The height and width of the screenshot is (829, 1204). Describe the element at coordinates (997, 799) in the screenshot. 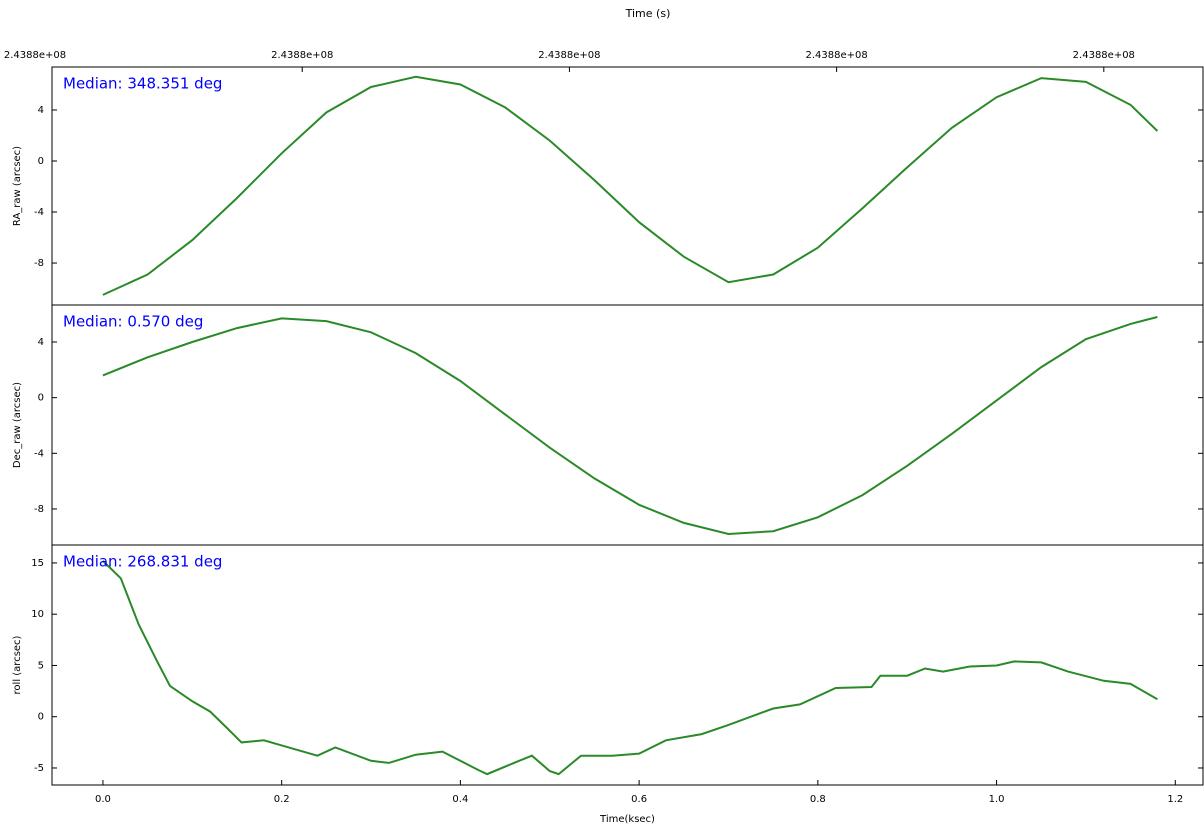

I see `x-tick-label: 1.0` at that location.